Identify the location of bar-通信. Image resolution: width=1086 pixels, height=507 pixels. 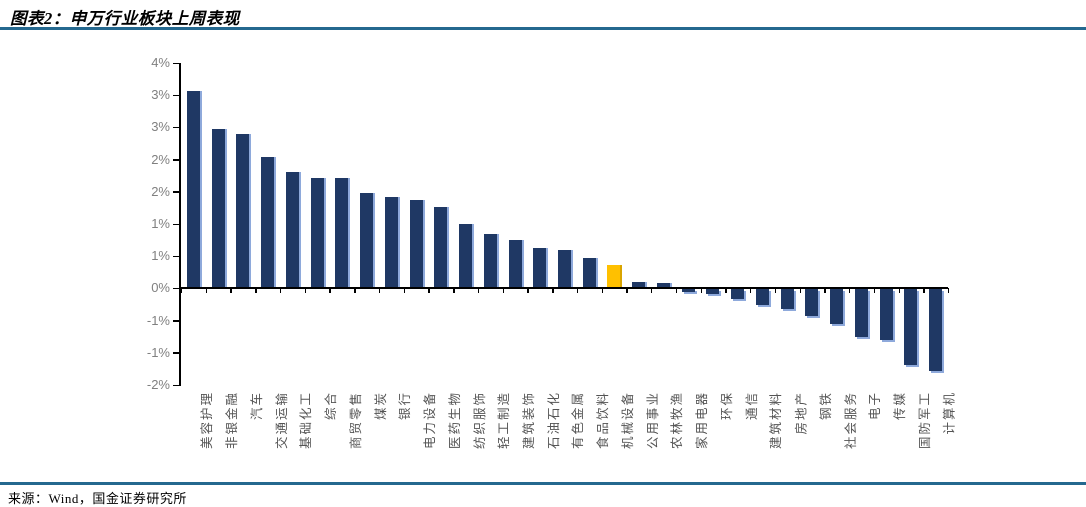
(738, 294).